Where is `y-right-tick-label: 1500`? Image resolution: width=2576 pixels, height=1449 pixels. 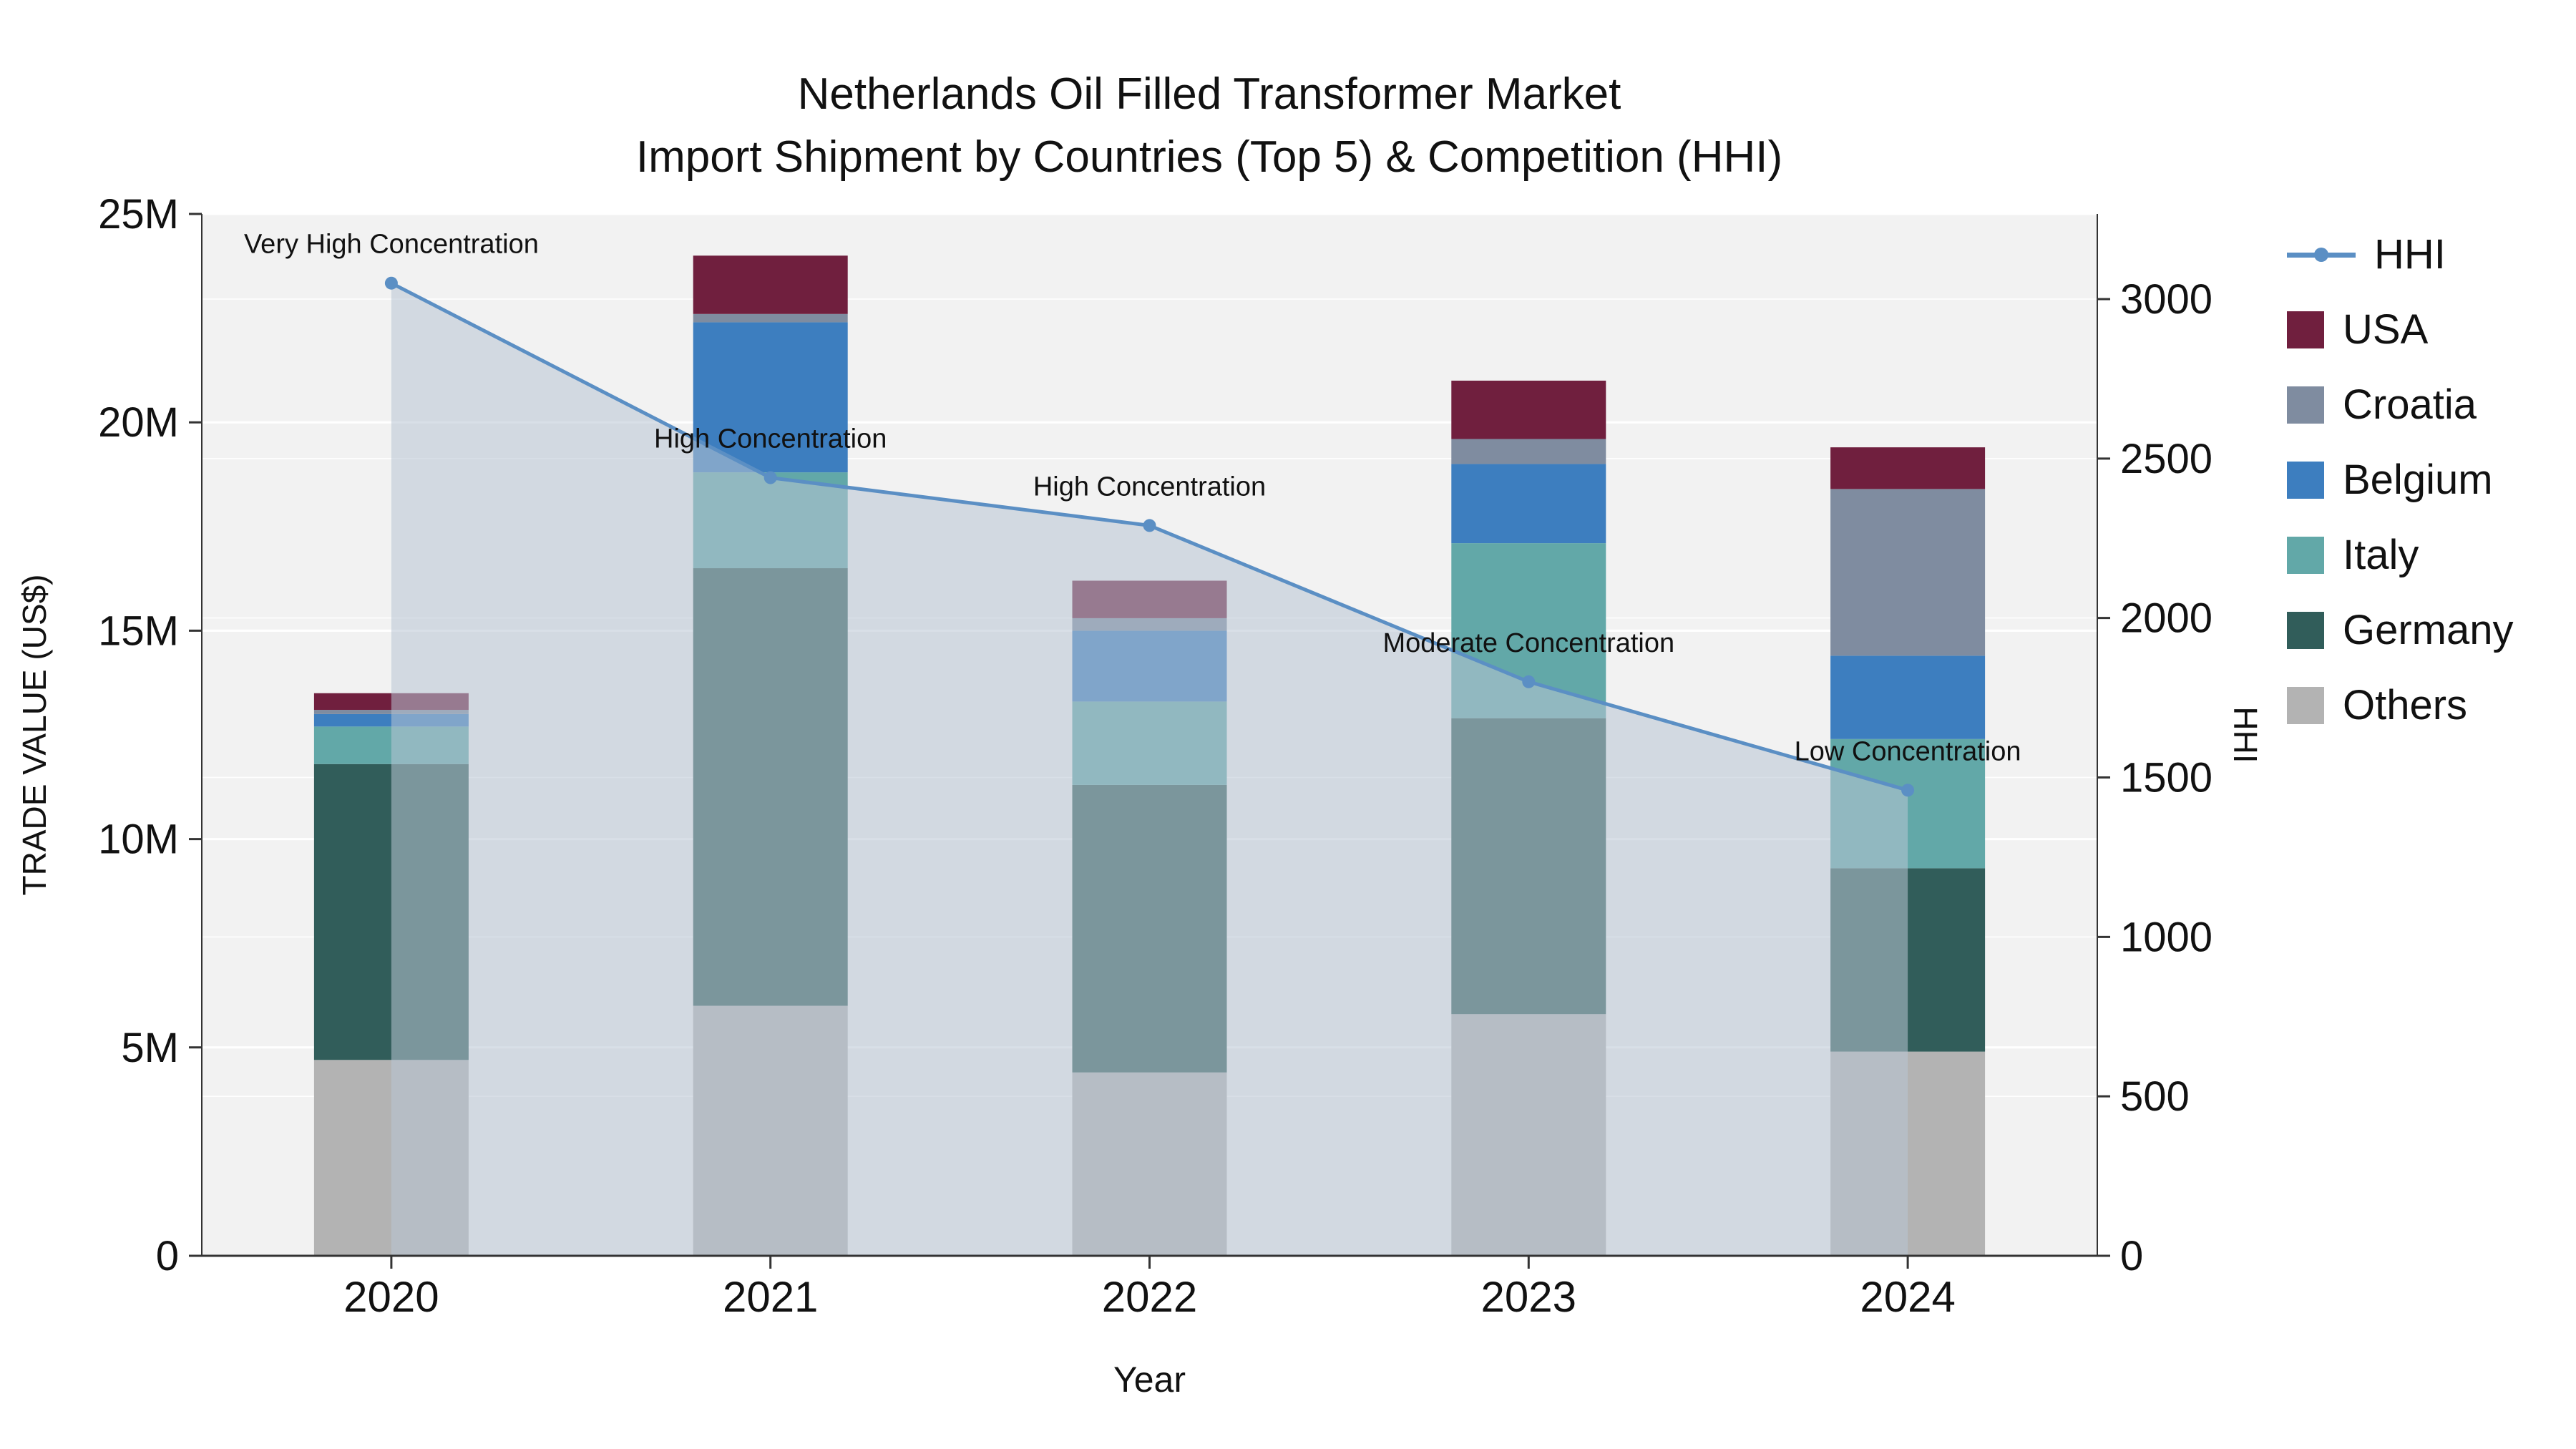 y-right-tick-label: 1500 is located at coordinates (2166, 777).